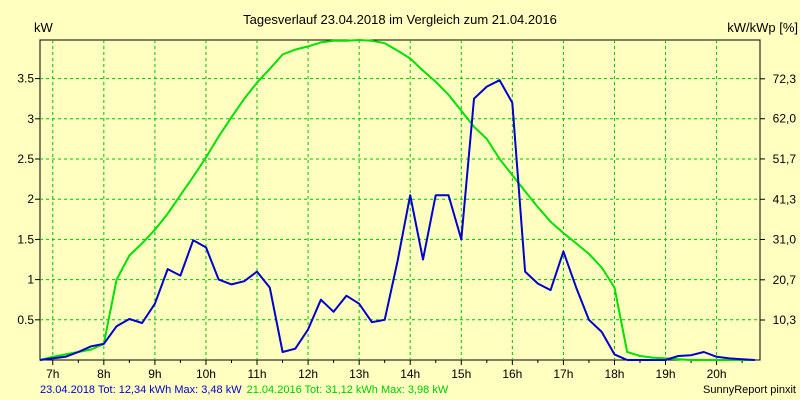 This screenshot has height=400, width=800. I want to click on x-tick-label: 17h, so click(563, 374).